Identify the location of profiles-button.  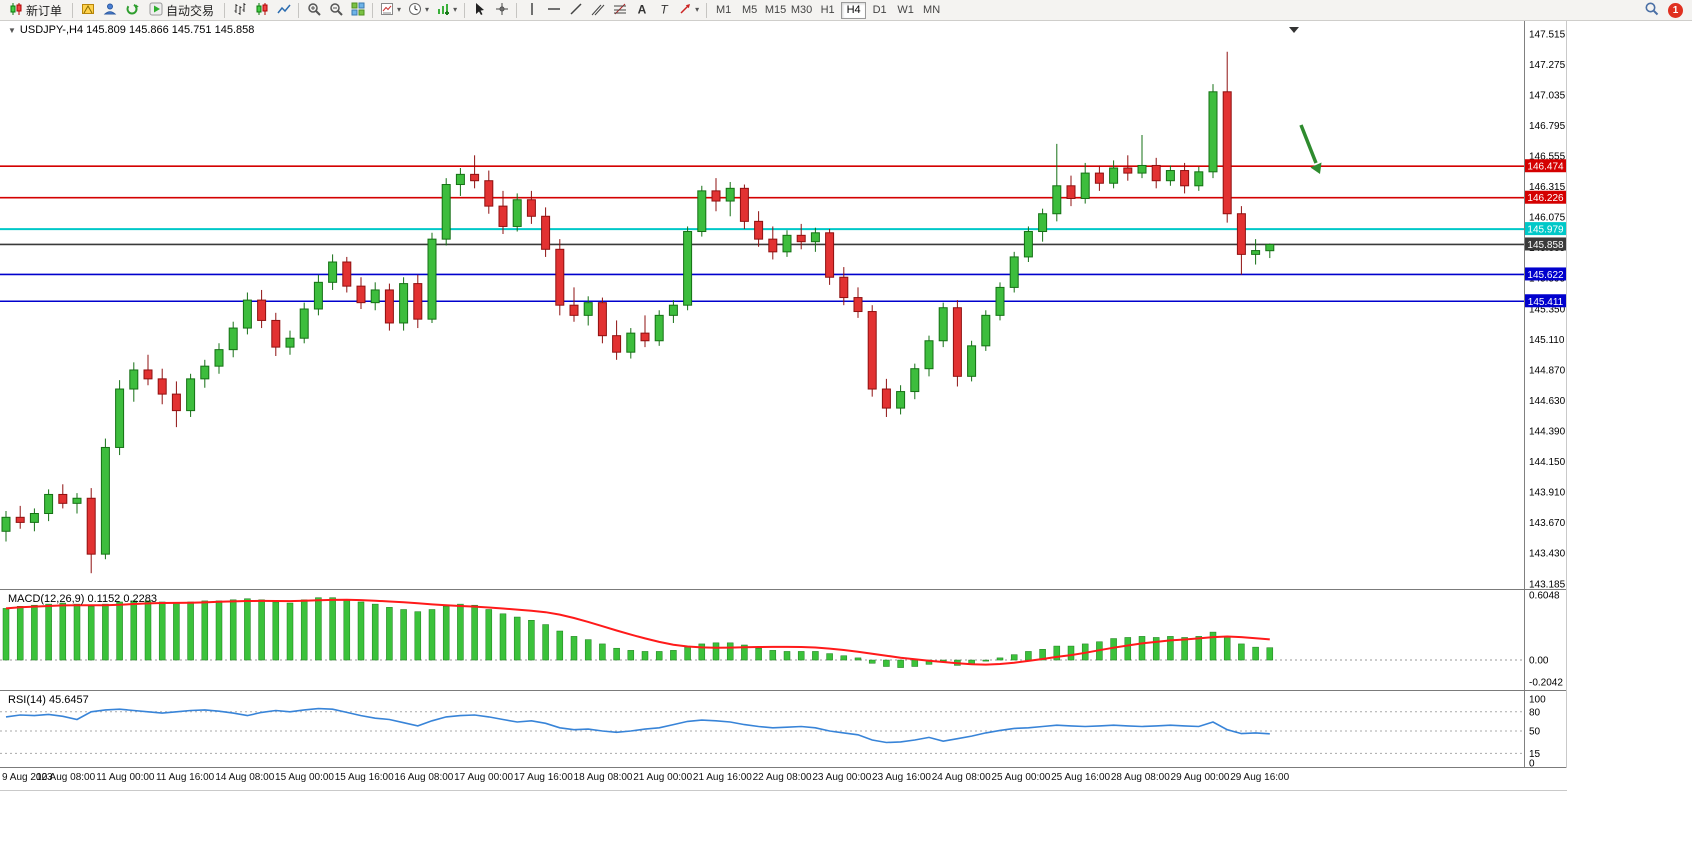
(109, 10).